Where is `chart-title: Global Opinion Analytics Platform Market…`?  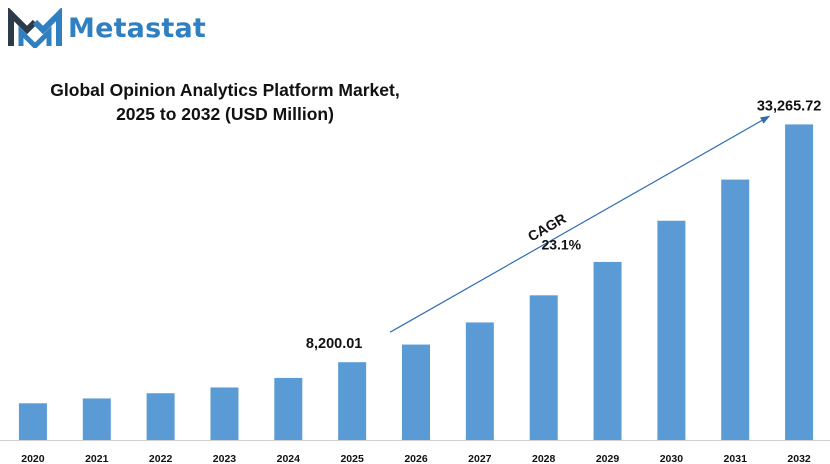 chart-title: Global Opinion Analytics Platform Market… is located at coordinates (225, 90).